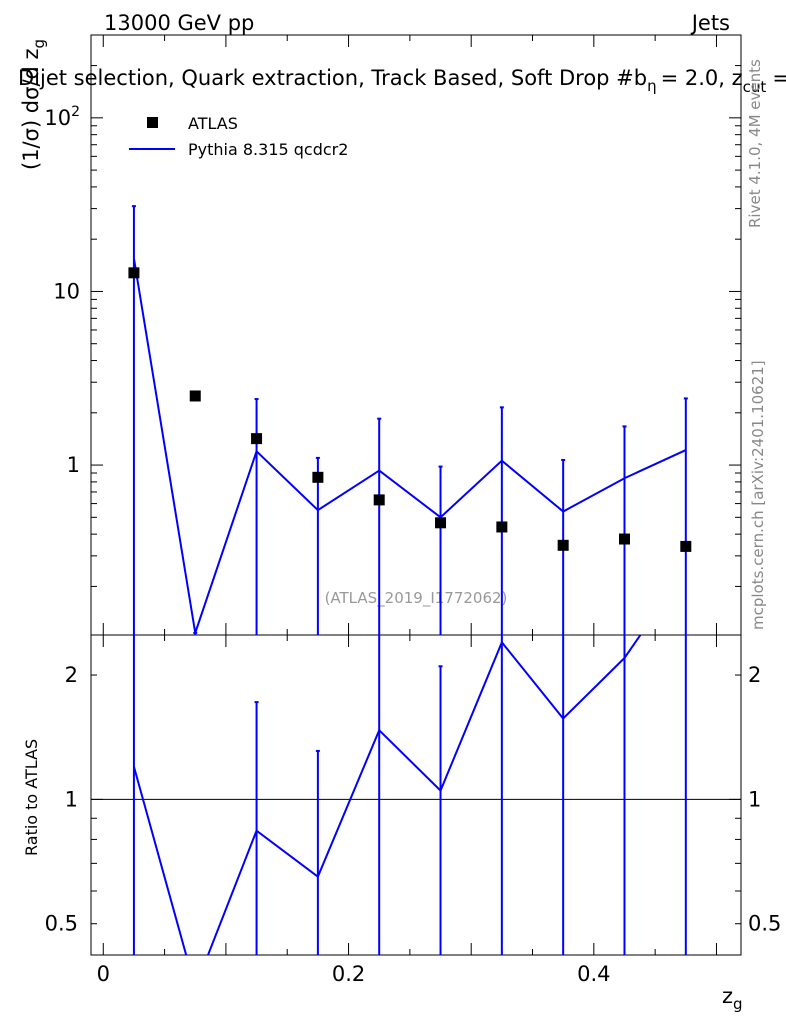 The width and height of the screenshot is (786, 1029). I want to click on x-tick-label: 0.4, so click(593, 974).